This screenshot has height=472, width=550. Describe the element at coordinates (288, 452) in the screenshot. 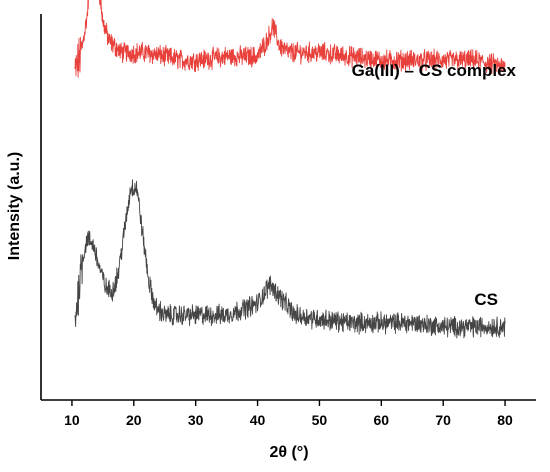

I see `x-axis-title: 2θ (°)` at that location.